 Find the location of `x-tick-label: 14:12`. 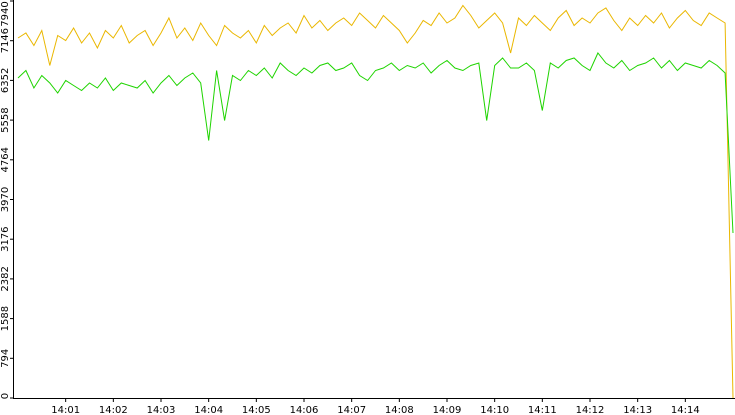

x-tick-label: 14:12 is located at coordinates (590, 410).